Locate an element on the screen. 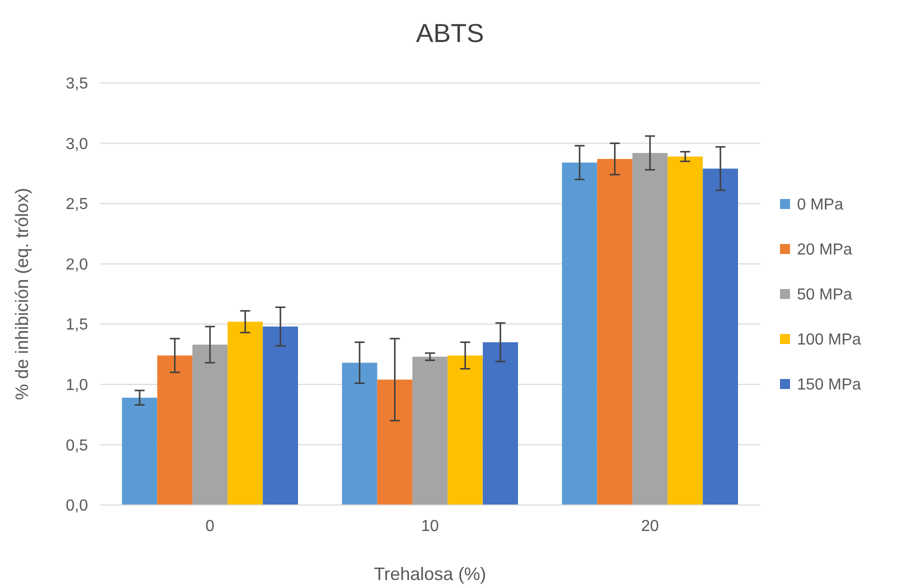 The width and height of the screenshot is (906, 588). x-tick-label: 10 is located at coordinates (430, 526).